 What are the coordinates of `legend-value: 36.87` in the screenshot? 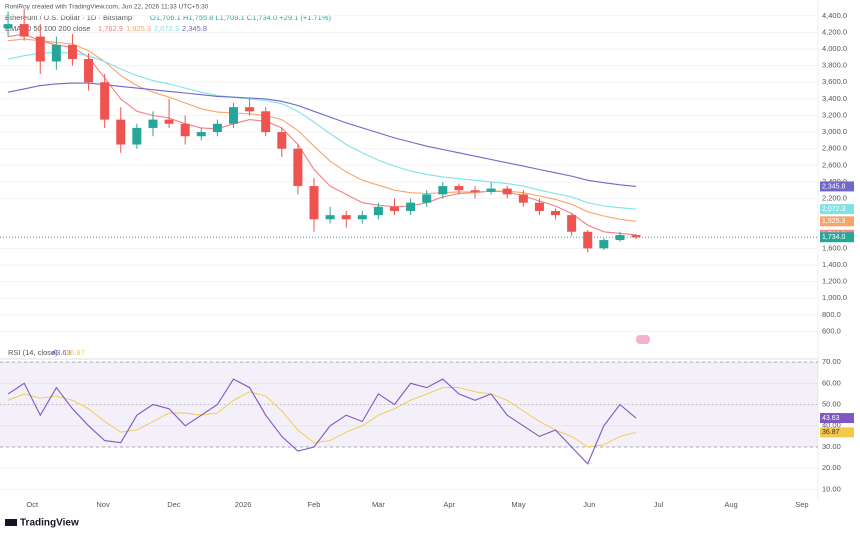 It's located at (75, 352).